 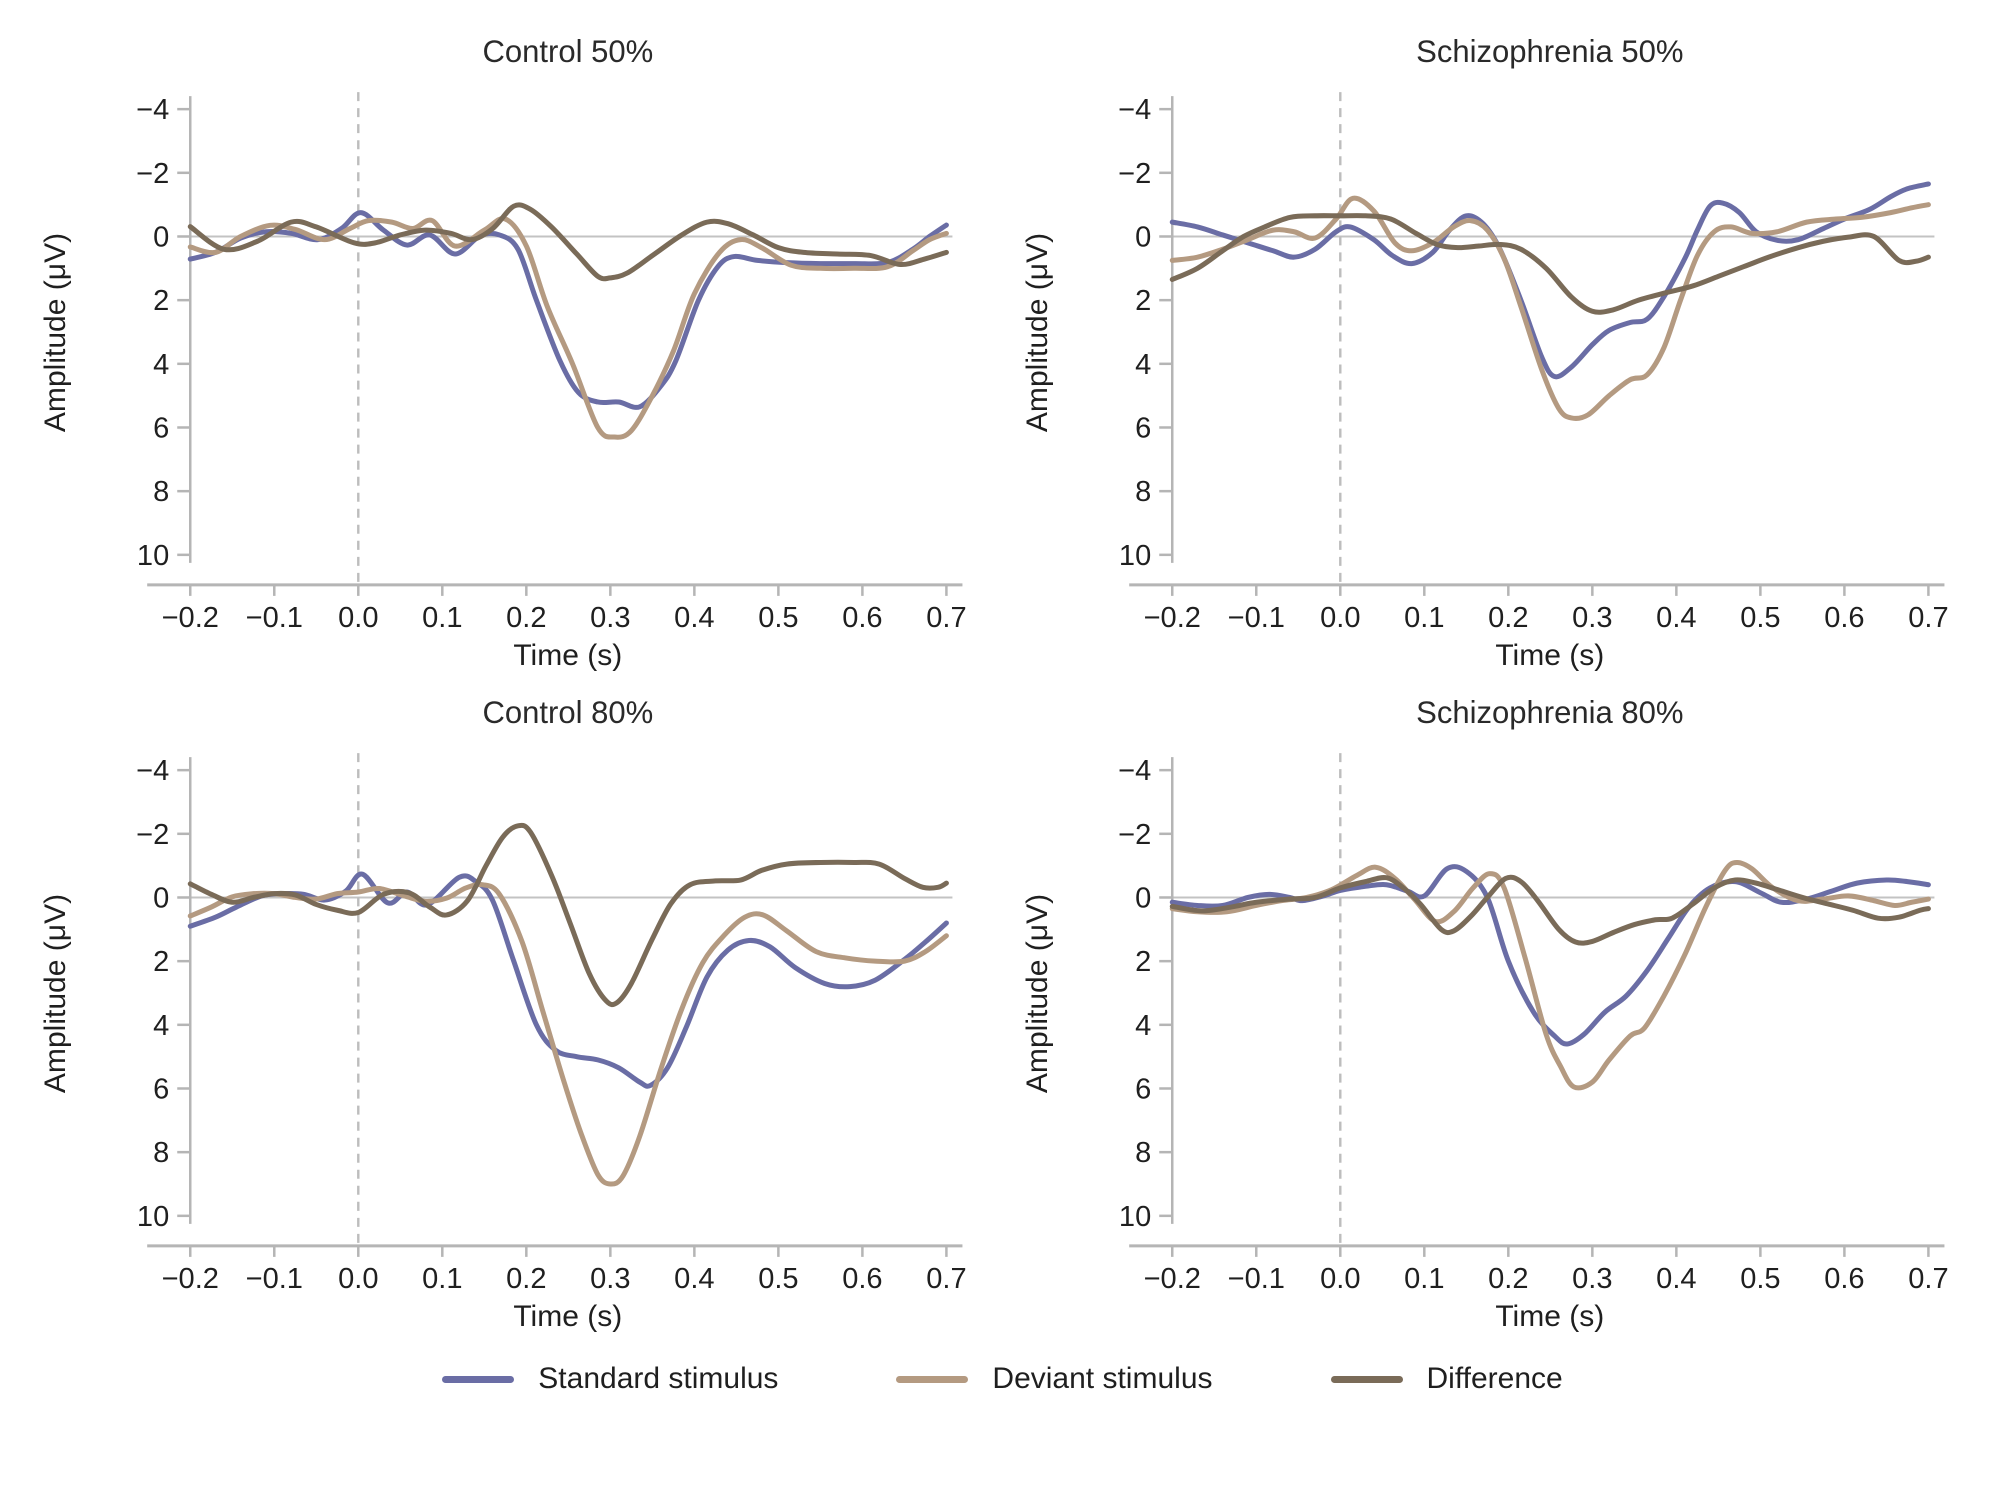 I want to click on legend-item-difference: Difference, so click(x=1446, y=1379).